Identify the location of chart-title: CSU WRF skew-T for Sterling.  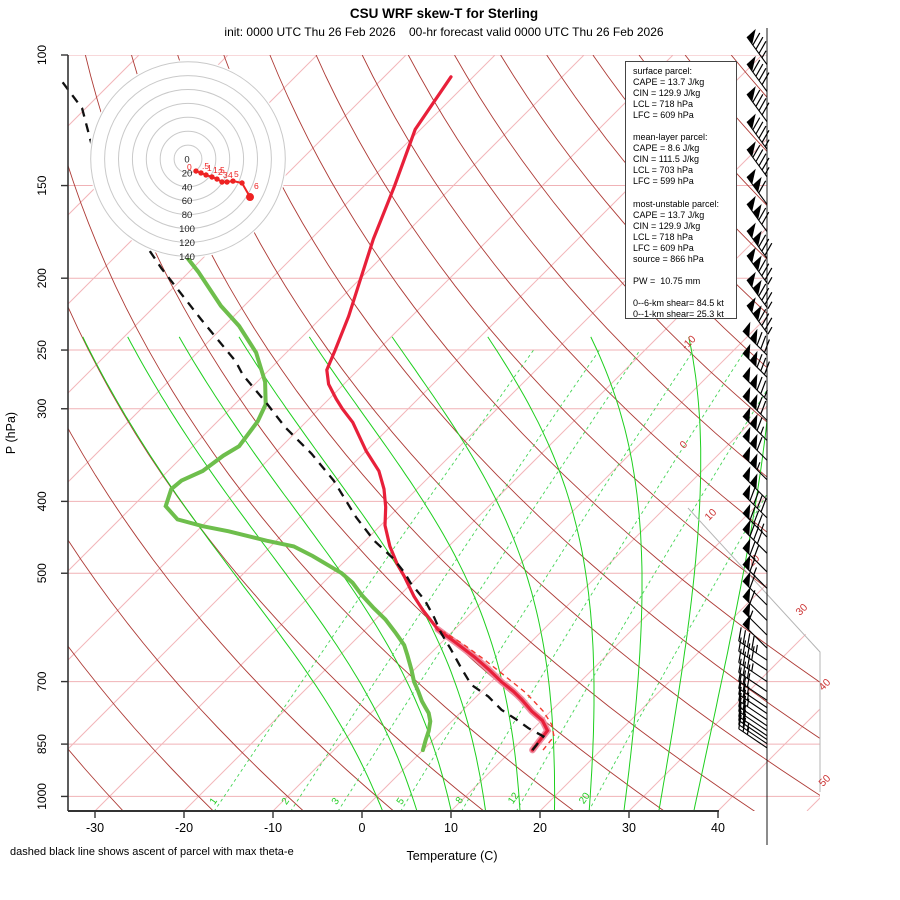
(444, 13).